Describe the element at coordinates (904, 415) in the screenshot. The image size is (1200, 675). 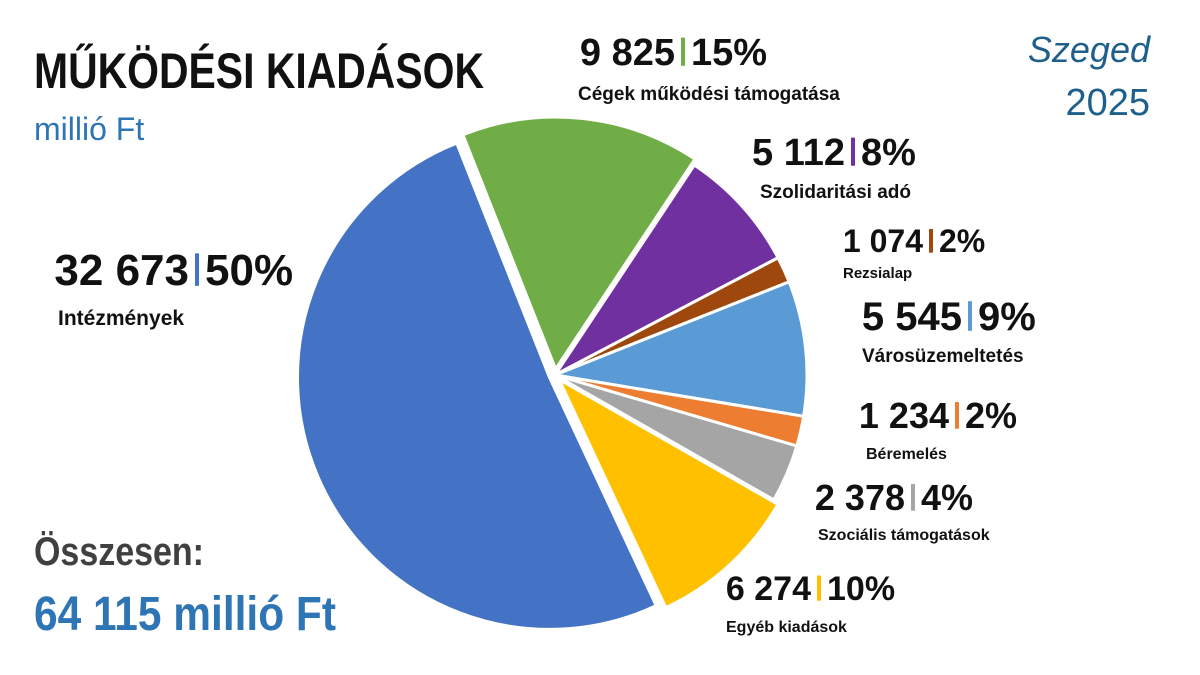
I see `value-label: 1 234` at that location.